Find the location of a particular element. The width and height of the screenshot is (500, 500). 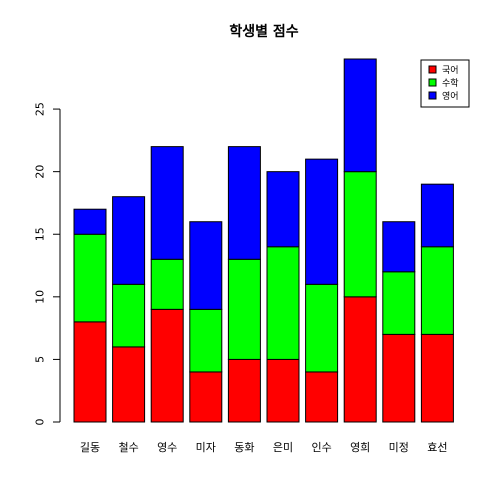

y-axis: 0 5 10 15 20 25 is located at coordinates (47, 264).